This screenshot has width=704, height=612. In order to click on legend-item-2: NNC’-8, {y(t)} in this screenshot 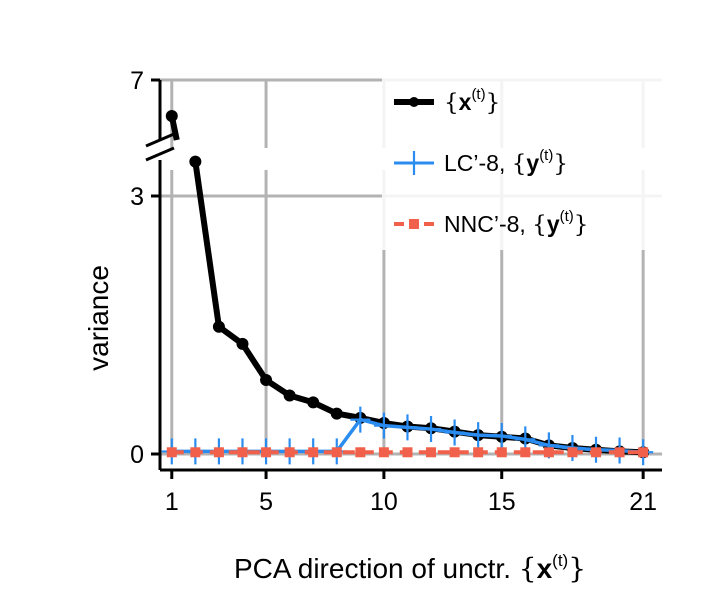, I will do `click(491, 223)`.